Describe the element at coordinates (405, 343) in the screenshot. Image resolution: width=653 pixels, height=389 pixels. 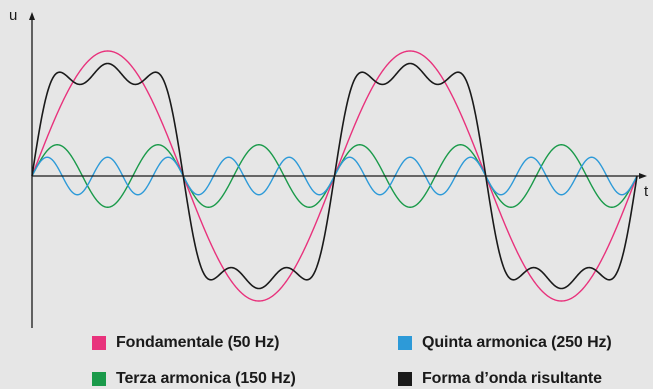
I see `legend-swatch-fifth-harmonic` at that location.